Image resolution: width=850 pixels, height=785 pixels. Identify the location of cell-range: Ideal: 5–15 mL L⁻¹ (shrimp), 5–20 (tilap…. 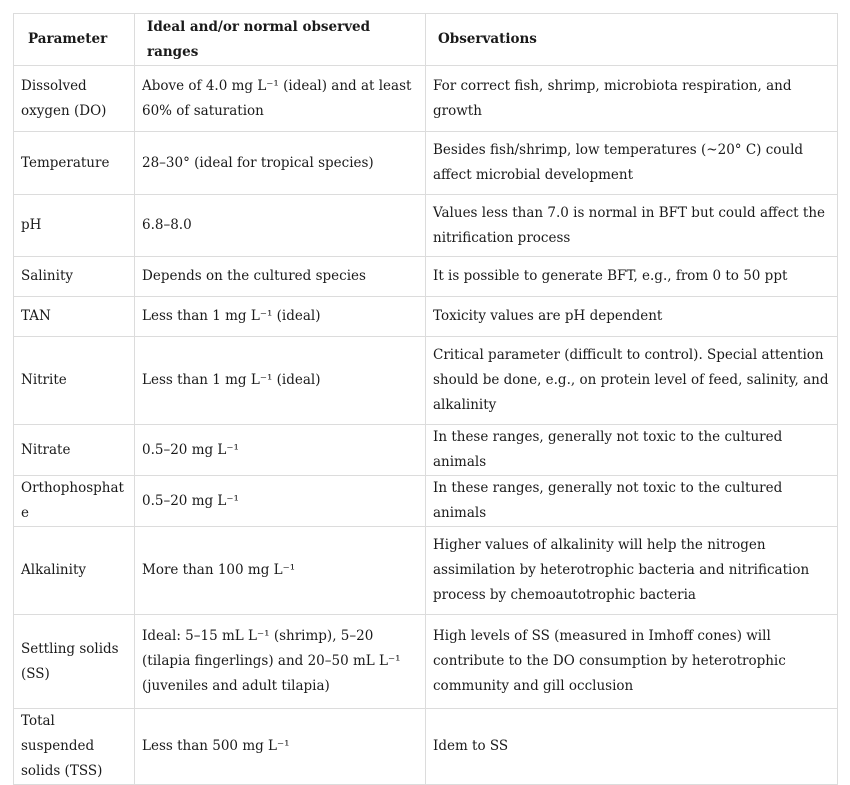
(280, 661).